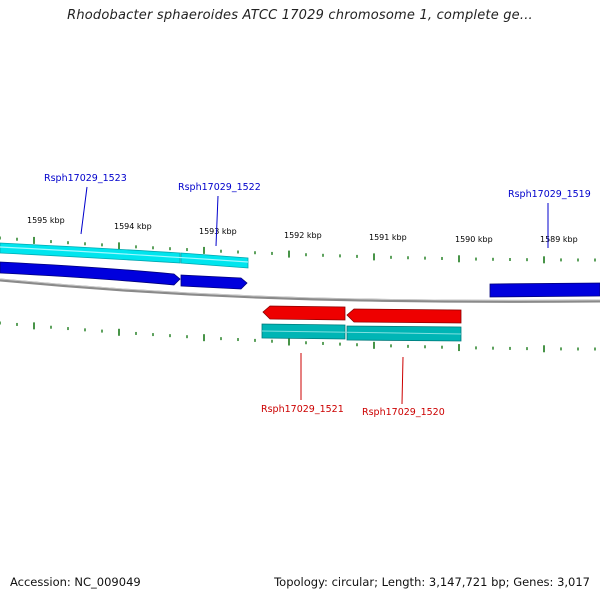 The width and height of the screenshot is (600, 600). I want to click on kbp-label-1594: 1594 kbp, so click(133, 226).